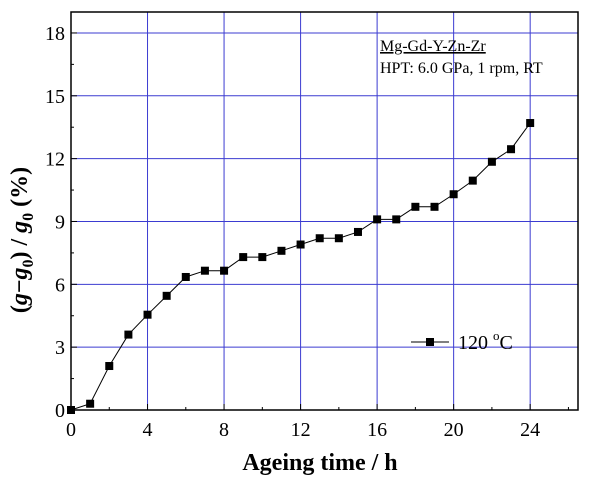 The width and height of the screenshot is (600, 481). I want to click on x-tick-label: 8, so click(224, 430).